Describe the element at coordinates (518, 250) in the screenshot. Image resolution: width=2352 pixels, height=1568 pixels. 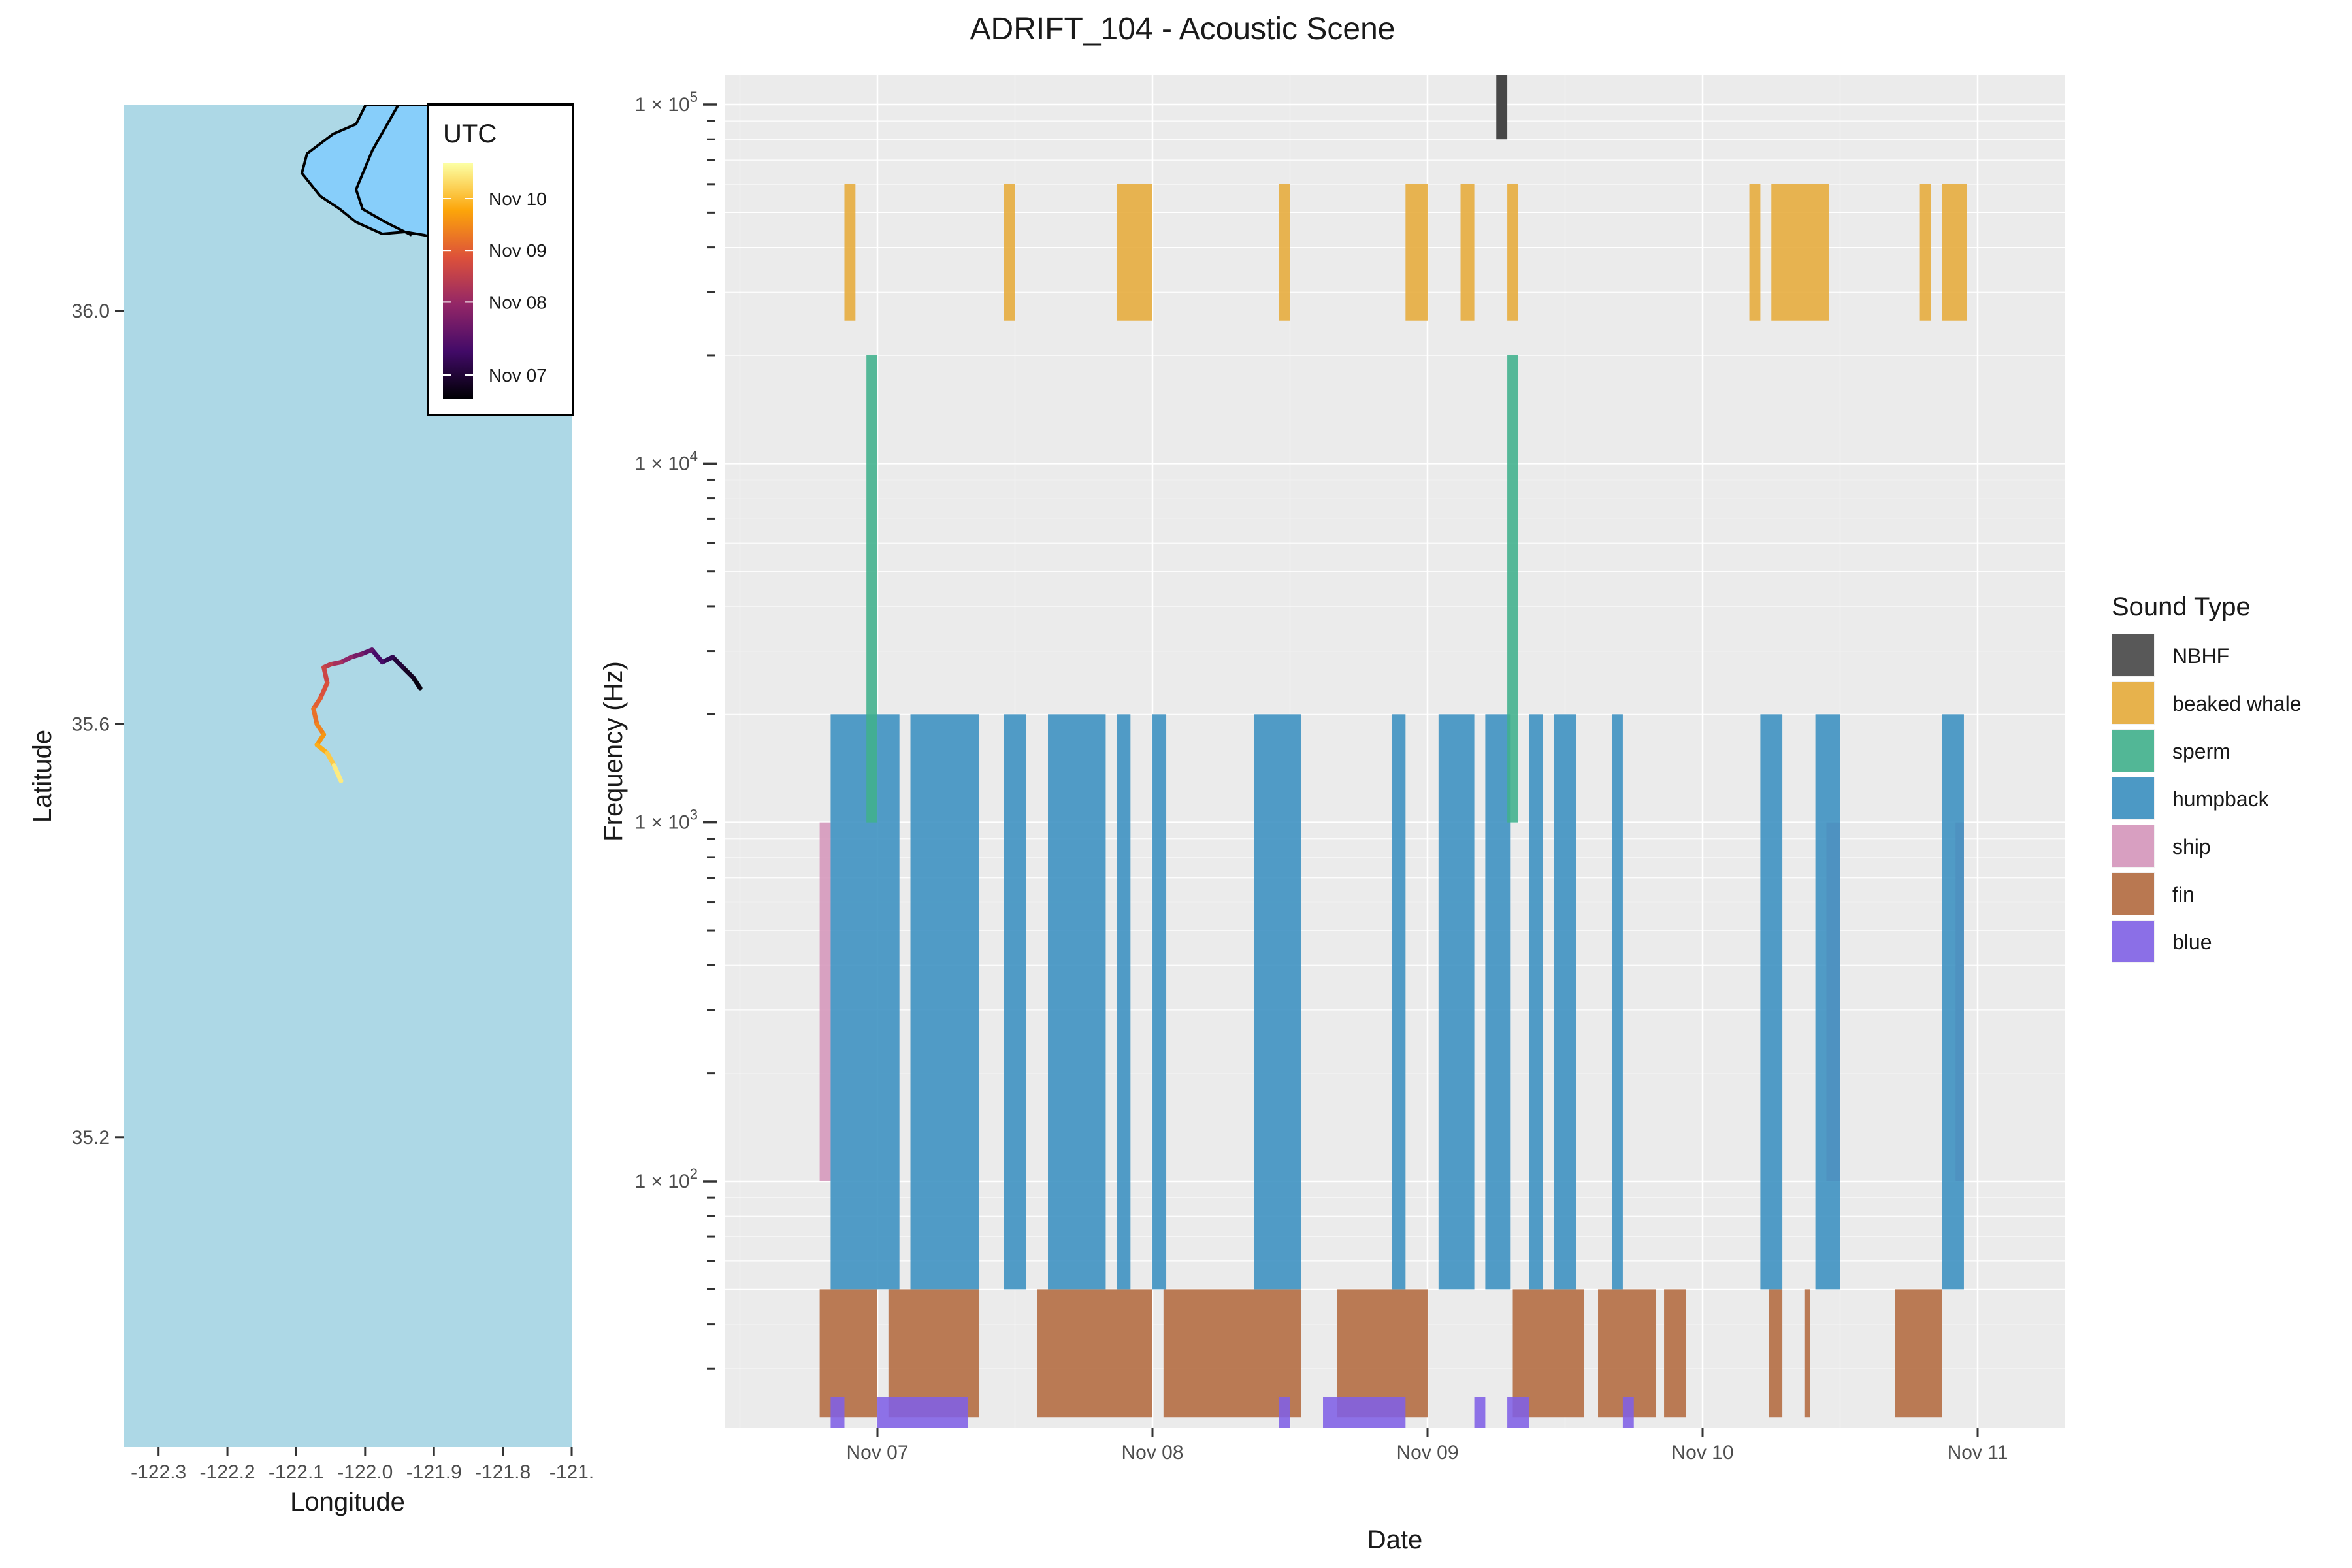
I see `colorbar-label: Nov 09` at that location.